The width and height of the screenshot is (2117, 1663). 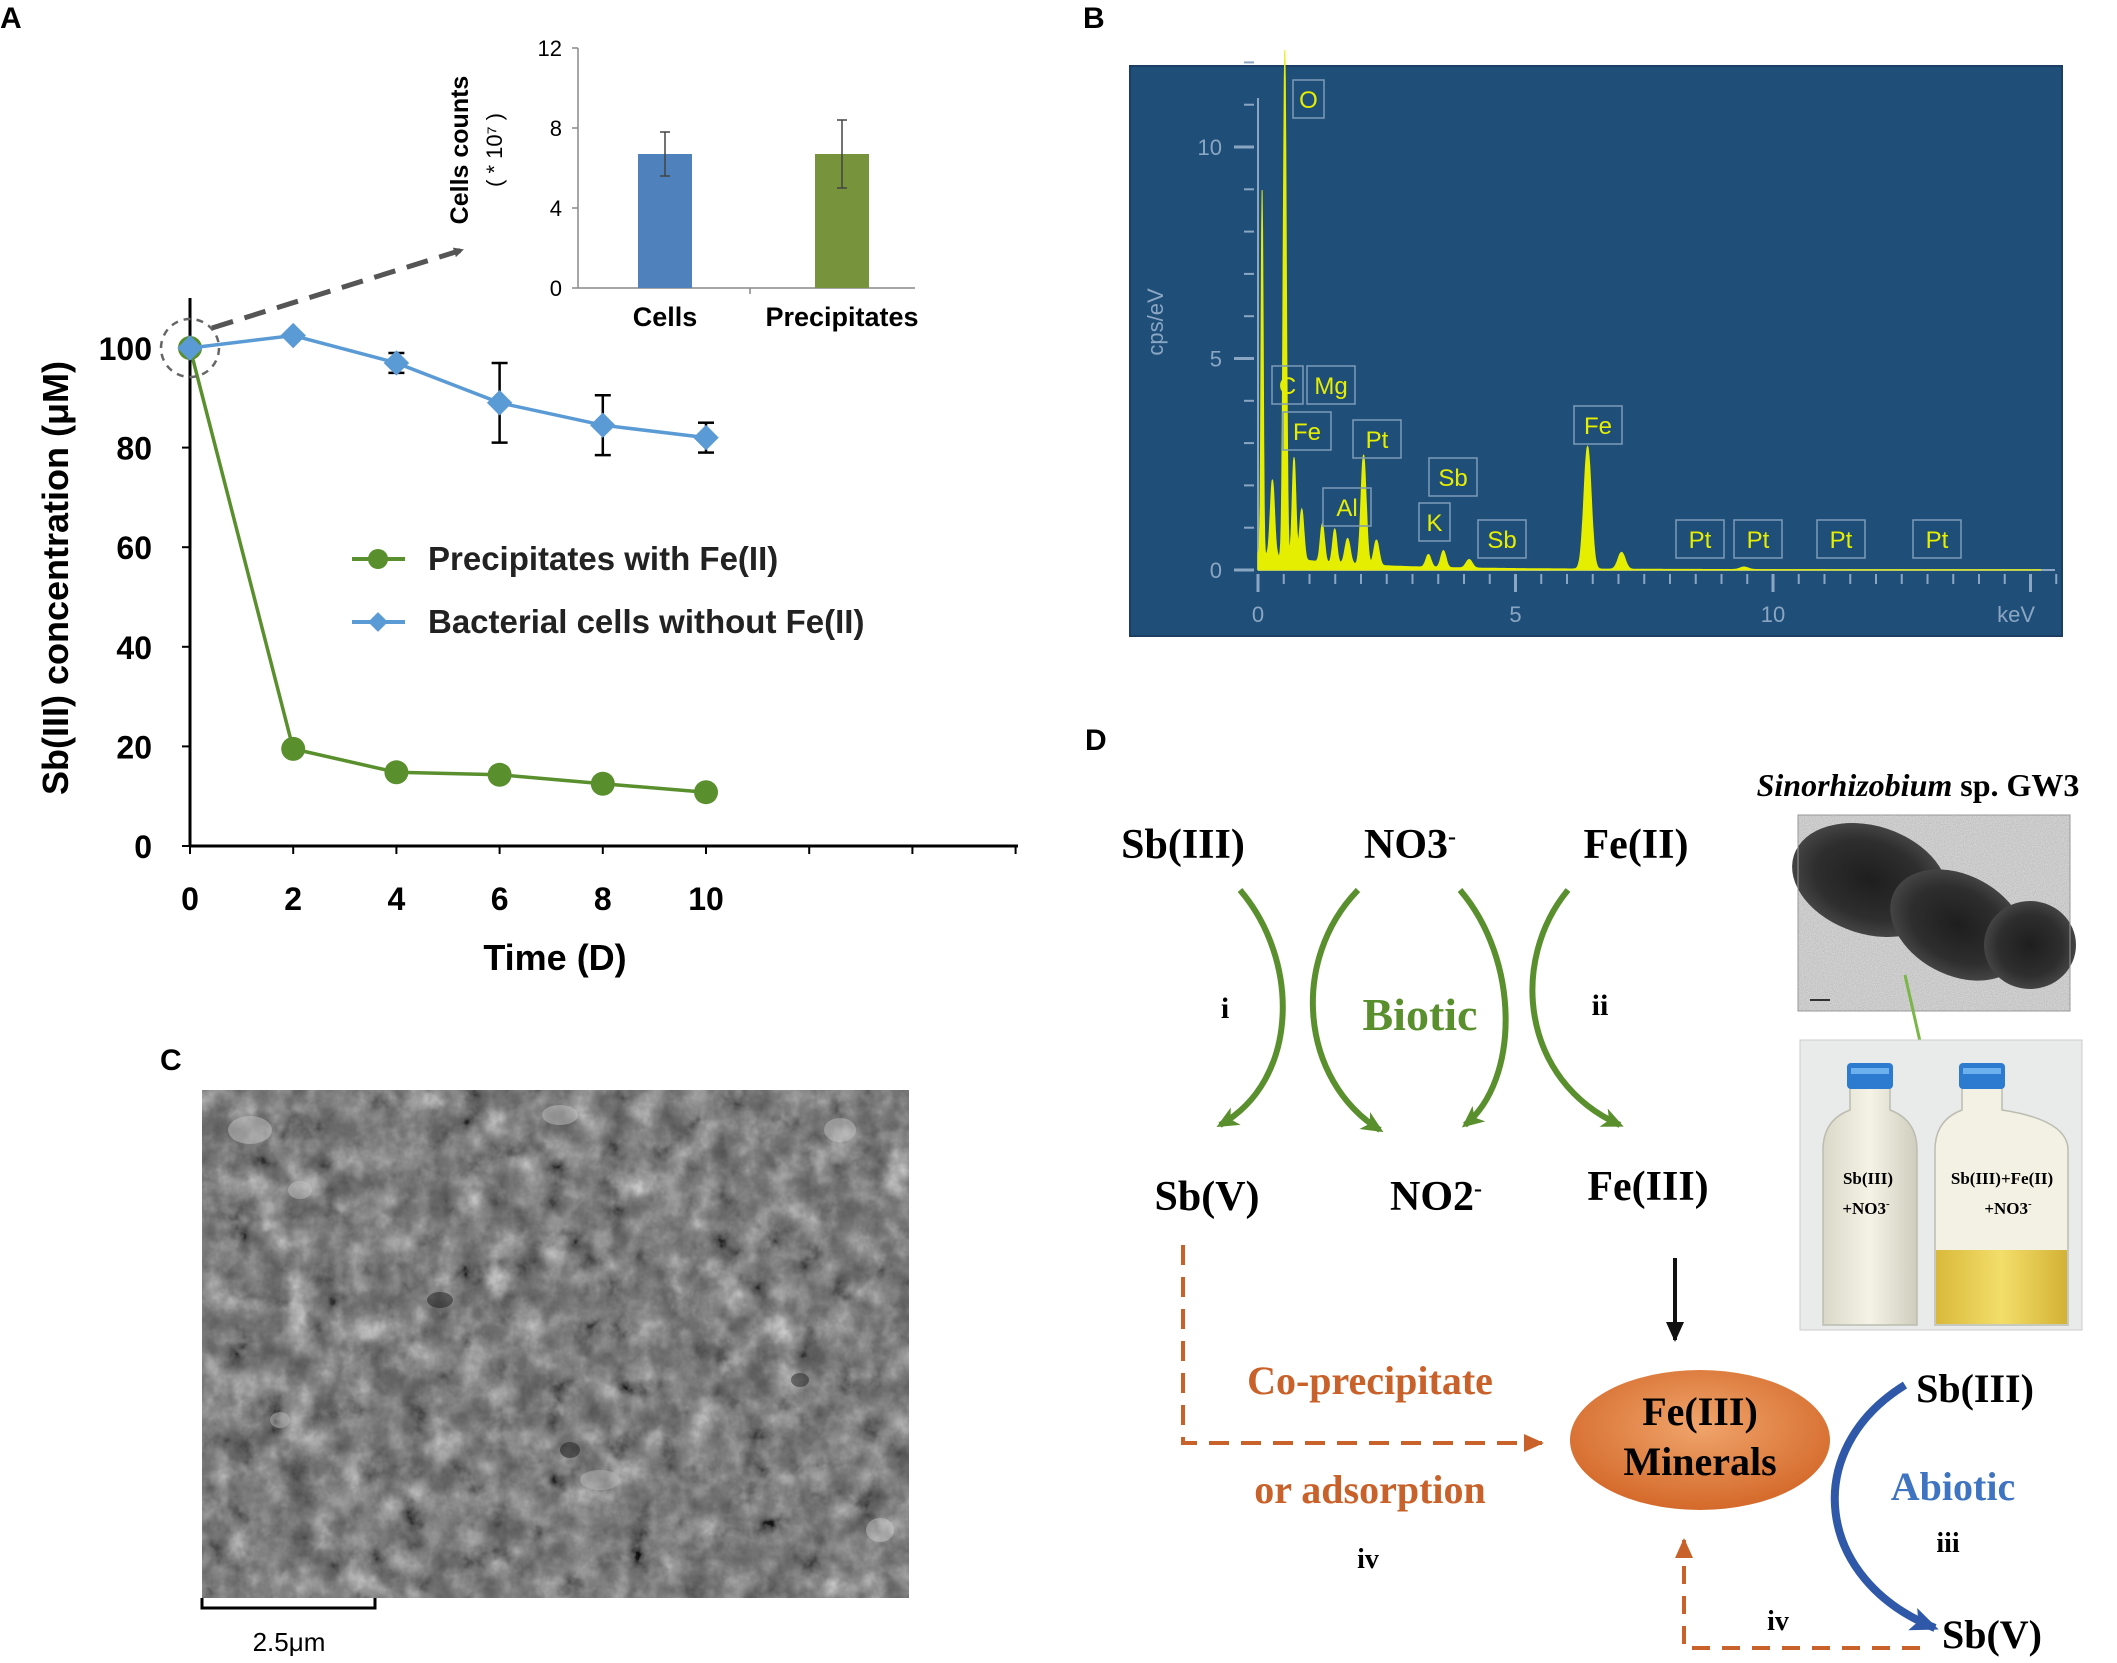 I want to click on tem-frame, so click(x=1934, y=913).